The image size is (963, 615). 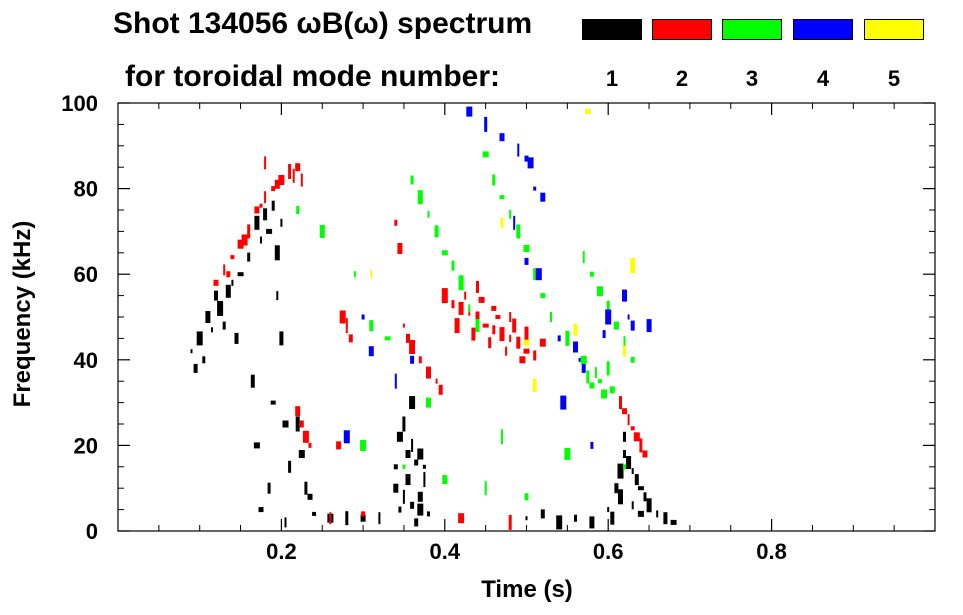 What do you see at coordinates (682, 78) in the screenshot?
I see `legend-label-n2: 2` at bounding box center [682, 78].